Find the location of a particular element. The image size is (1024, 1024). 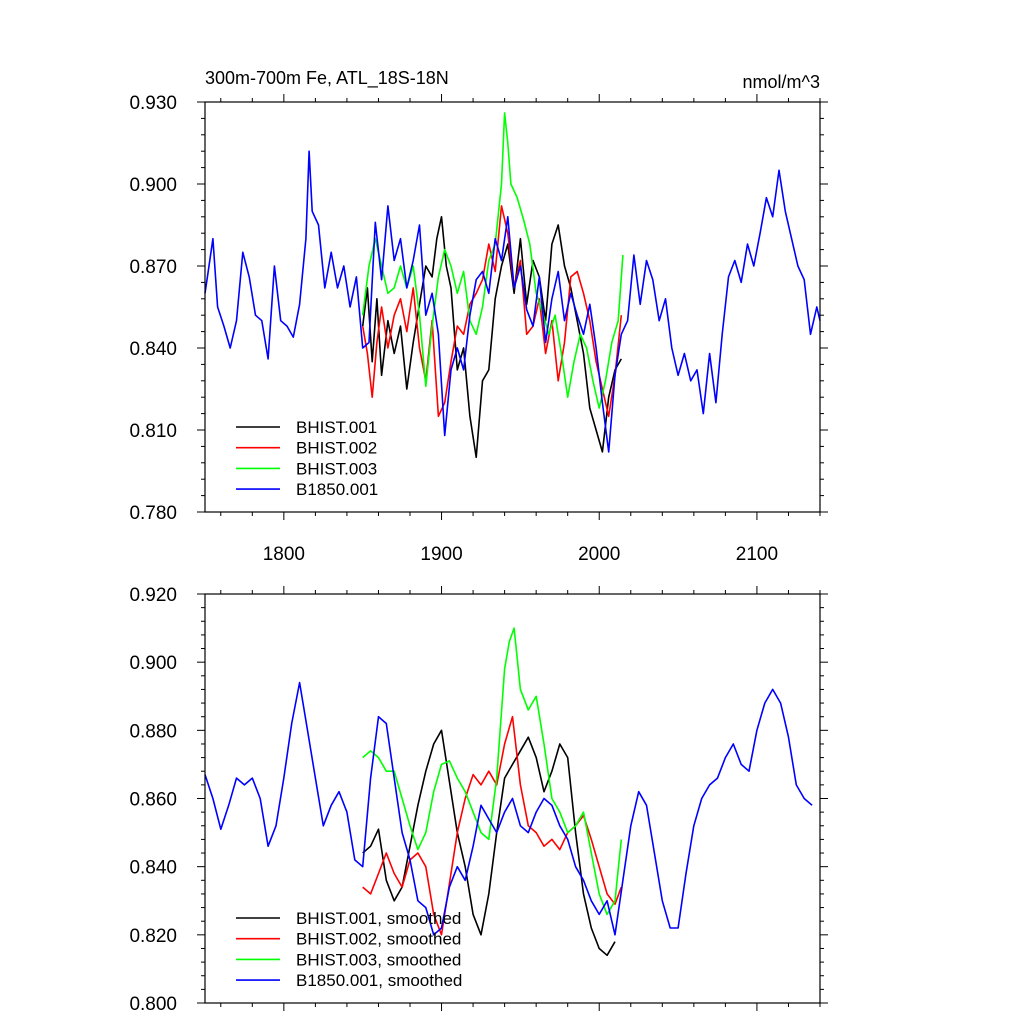

bottom-ytick-label: 0.860 is located at coordinates (153, 800).